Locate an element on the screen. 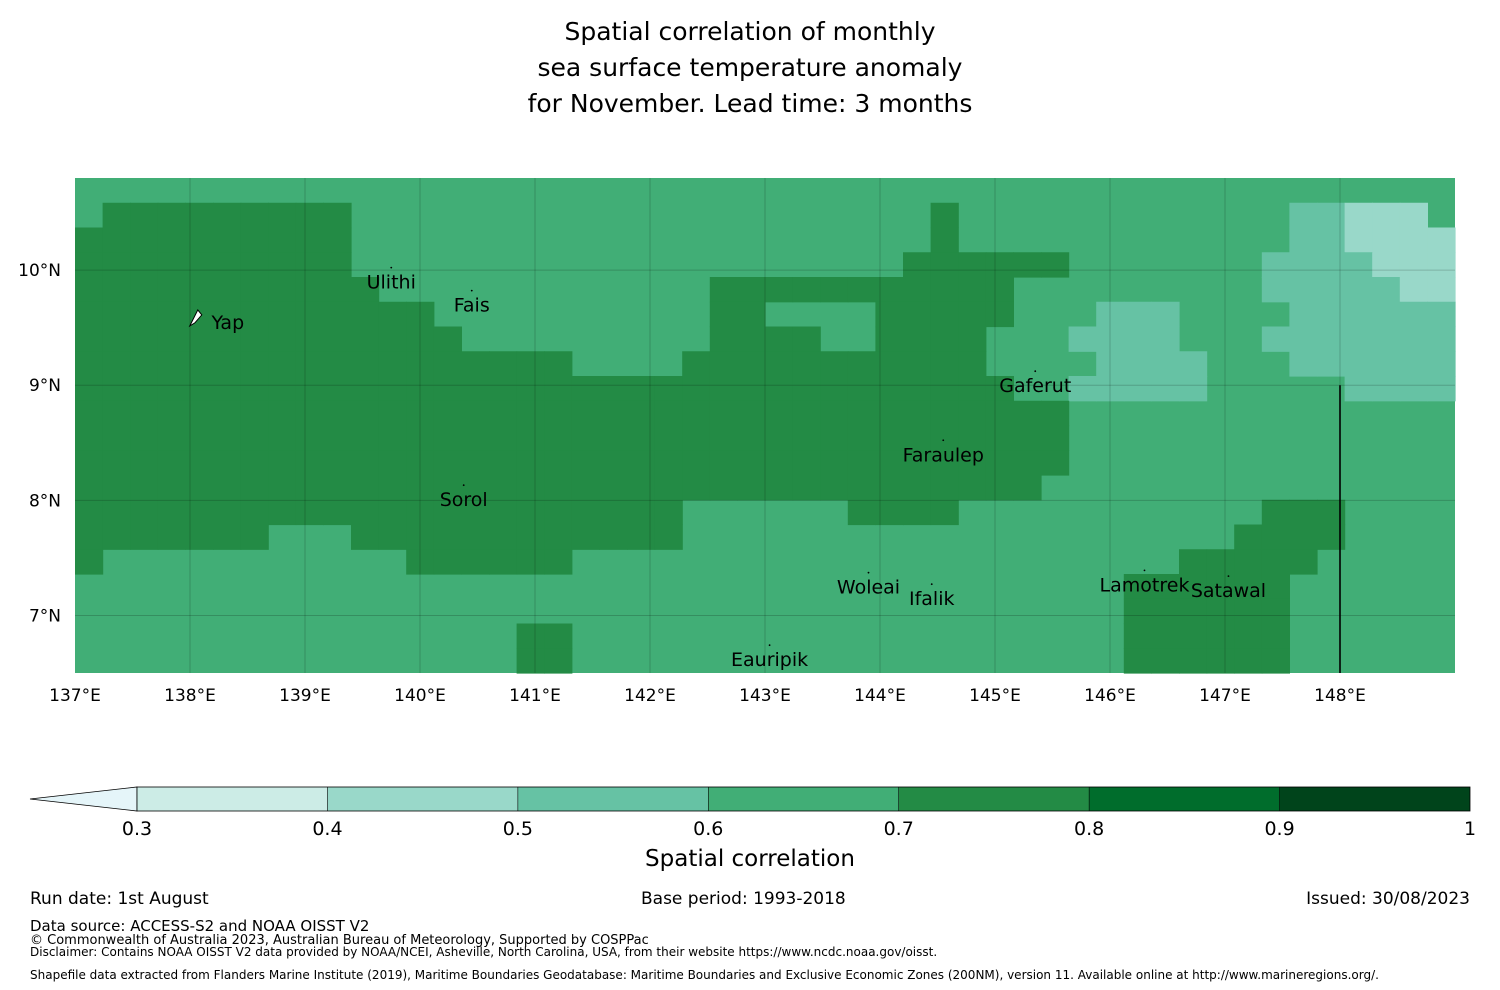 The height and width of the screenshot is (990, 1500). colorbar-tick-label: 0.3 is located at coordinates (137, 829).